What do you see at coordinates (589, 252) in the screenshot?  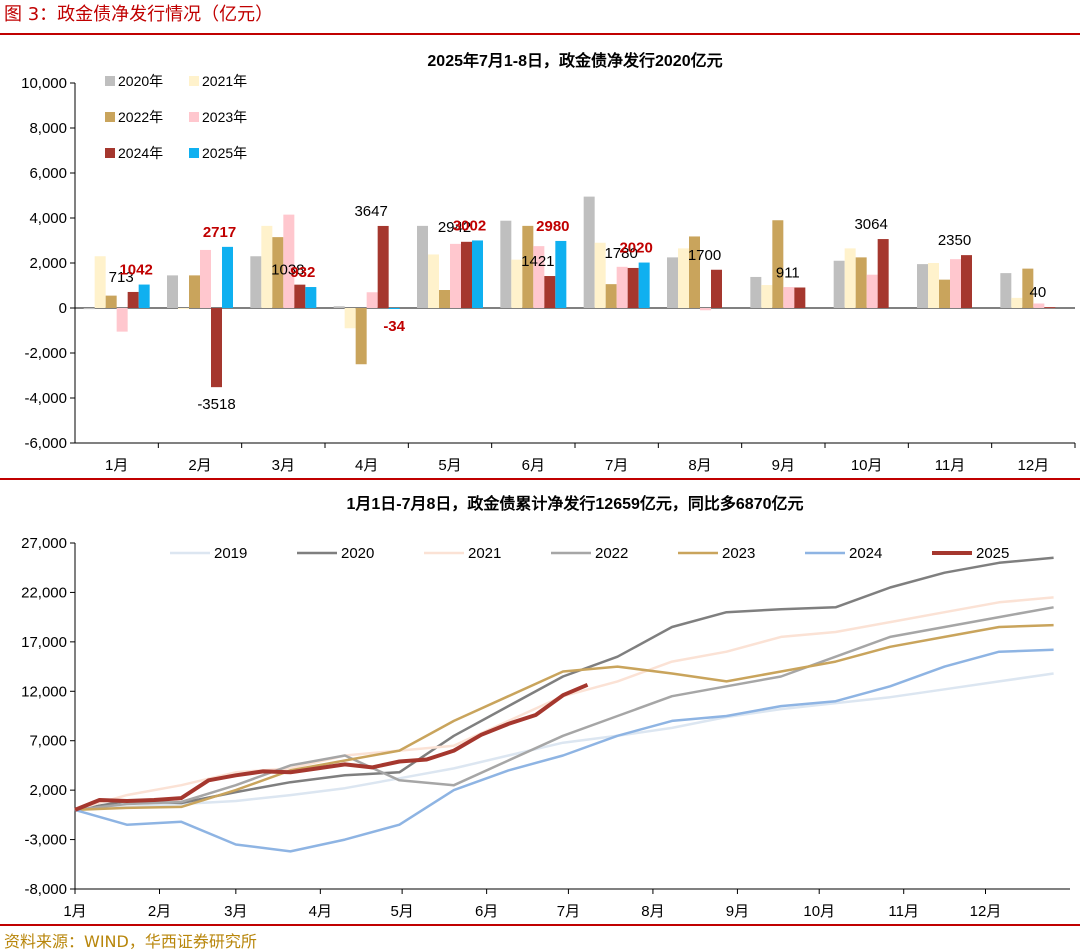 I see `bar-2020年-7月` at bounding box center [589, 252].